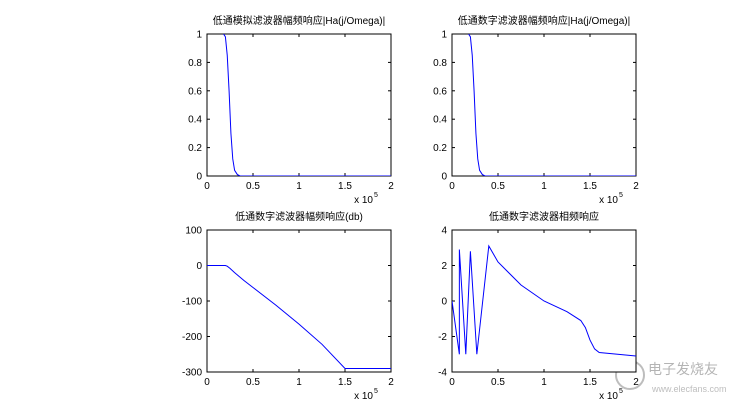  What do you see at coordinates (444, 266) in the screenshot?
I see `y-tick-label: 2` at bounding box center [444, 266].